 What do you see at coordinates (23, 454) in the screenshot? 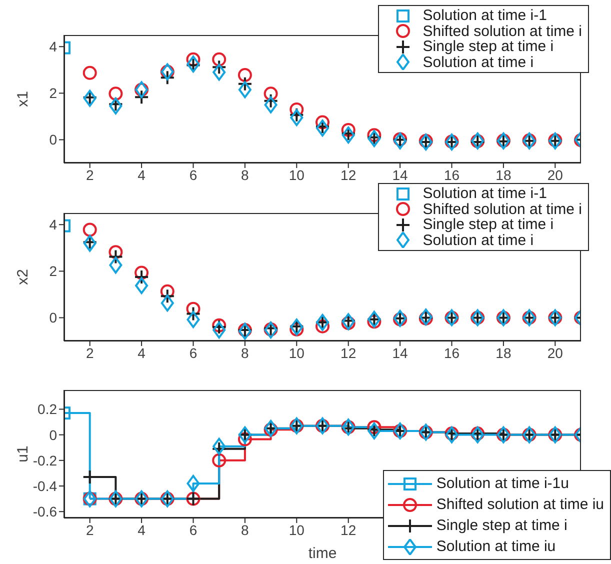
I see `y-axis-title: u1` at bounding box center [23, 454].